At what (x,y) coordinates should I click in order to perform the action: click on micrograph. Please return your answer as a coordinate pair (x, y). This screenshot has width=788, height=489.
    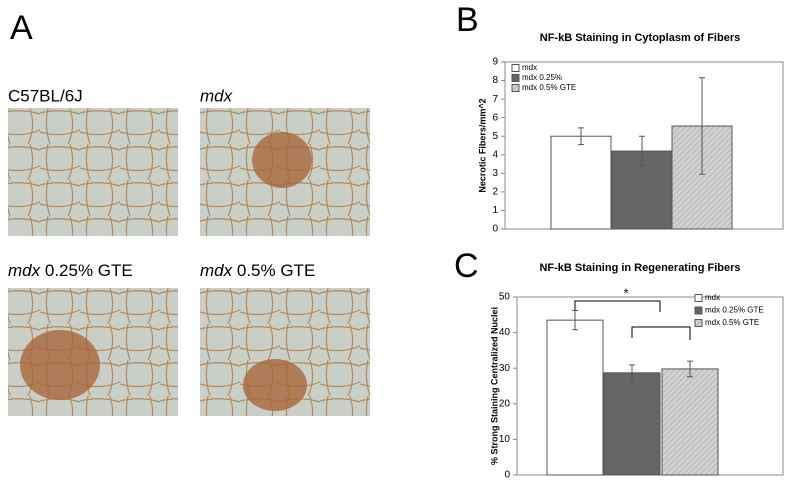
    Looking at the image, I should click on (93, 172).